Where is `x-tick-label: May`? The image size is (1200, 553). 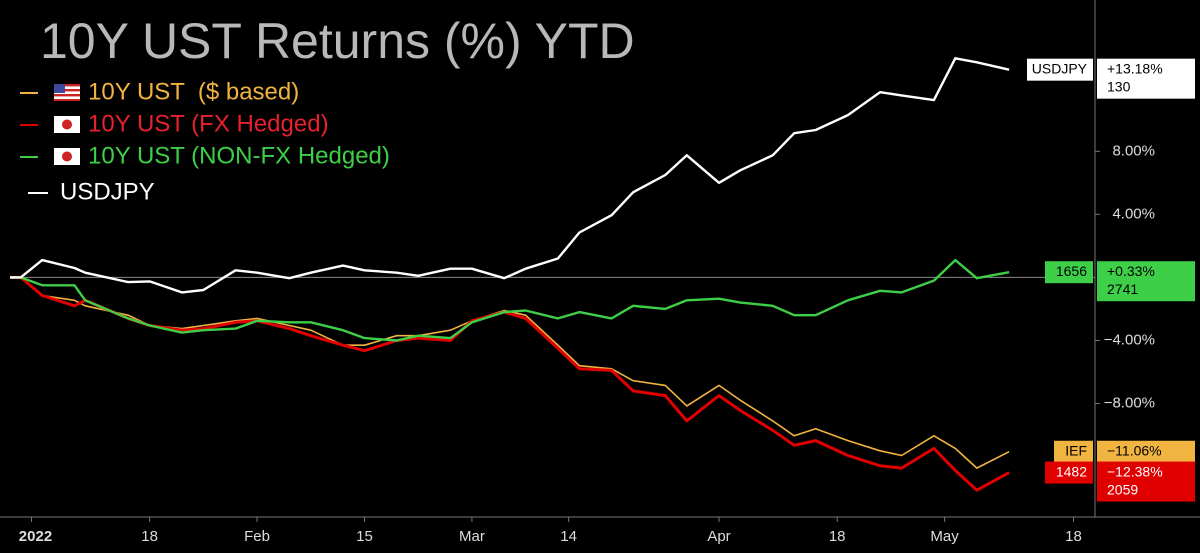
x-tick-label: May is located at coordinates (944, 536).